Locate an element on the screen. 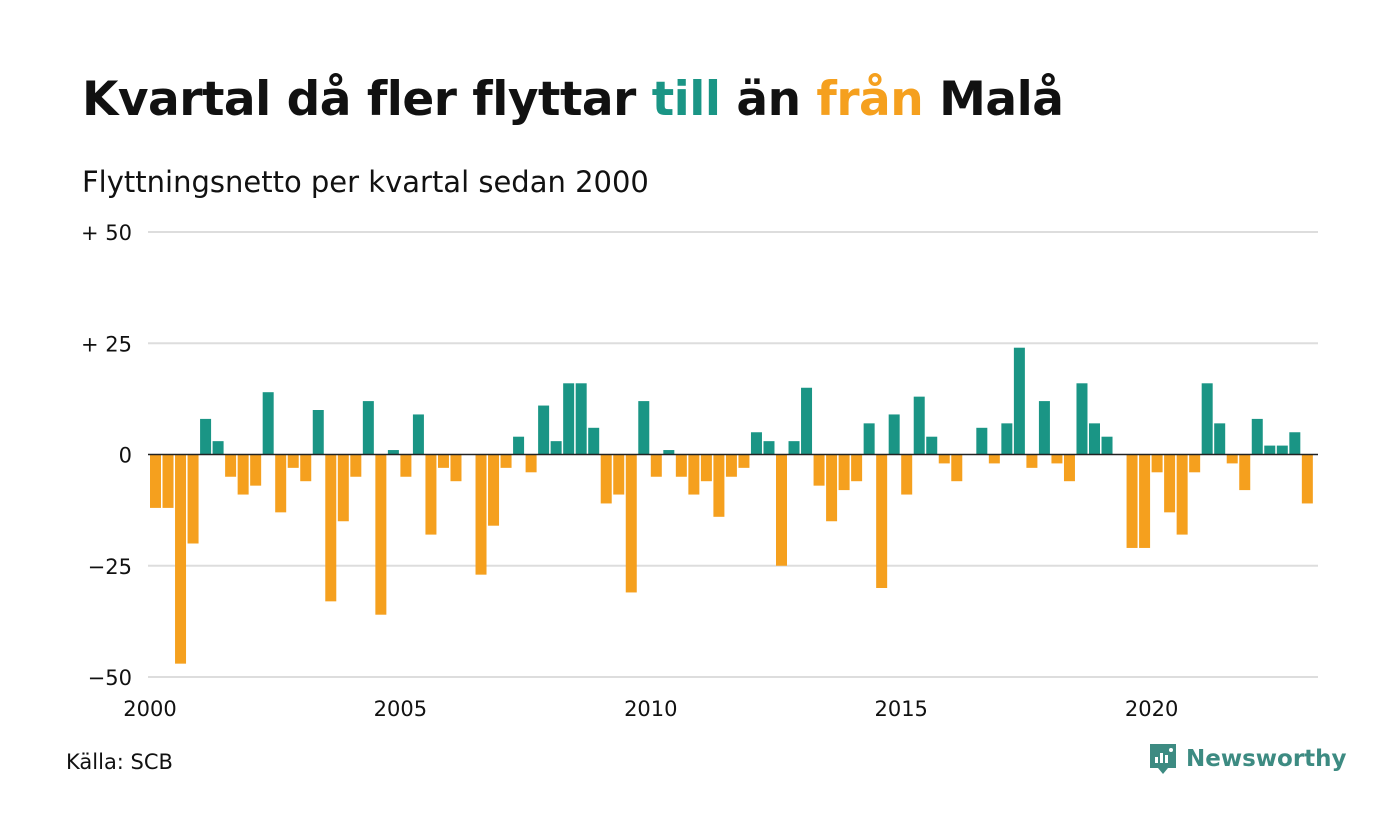  bar-2005K1 is located at coordinates (406, 465).